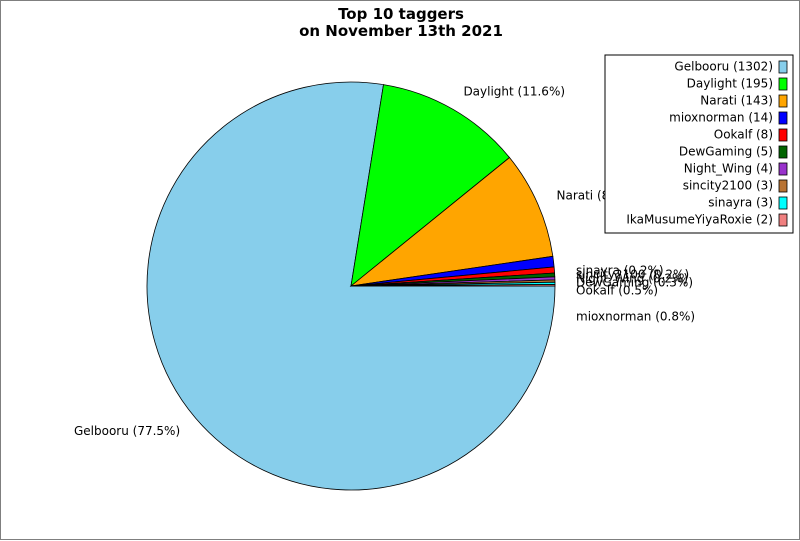 Image resolution: width=800 pixels, height=541 pixels. What do you see at coordinates (740, 203) in the screenshot?
I see `legend-label-sinayra: sinayra (3)` at bounding box center [740, 203].